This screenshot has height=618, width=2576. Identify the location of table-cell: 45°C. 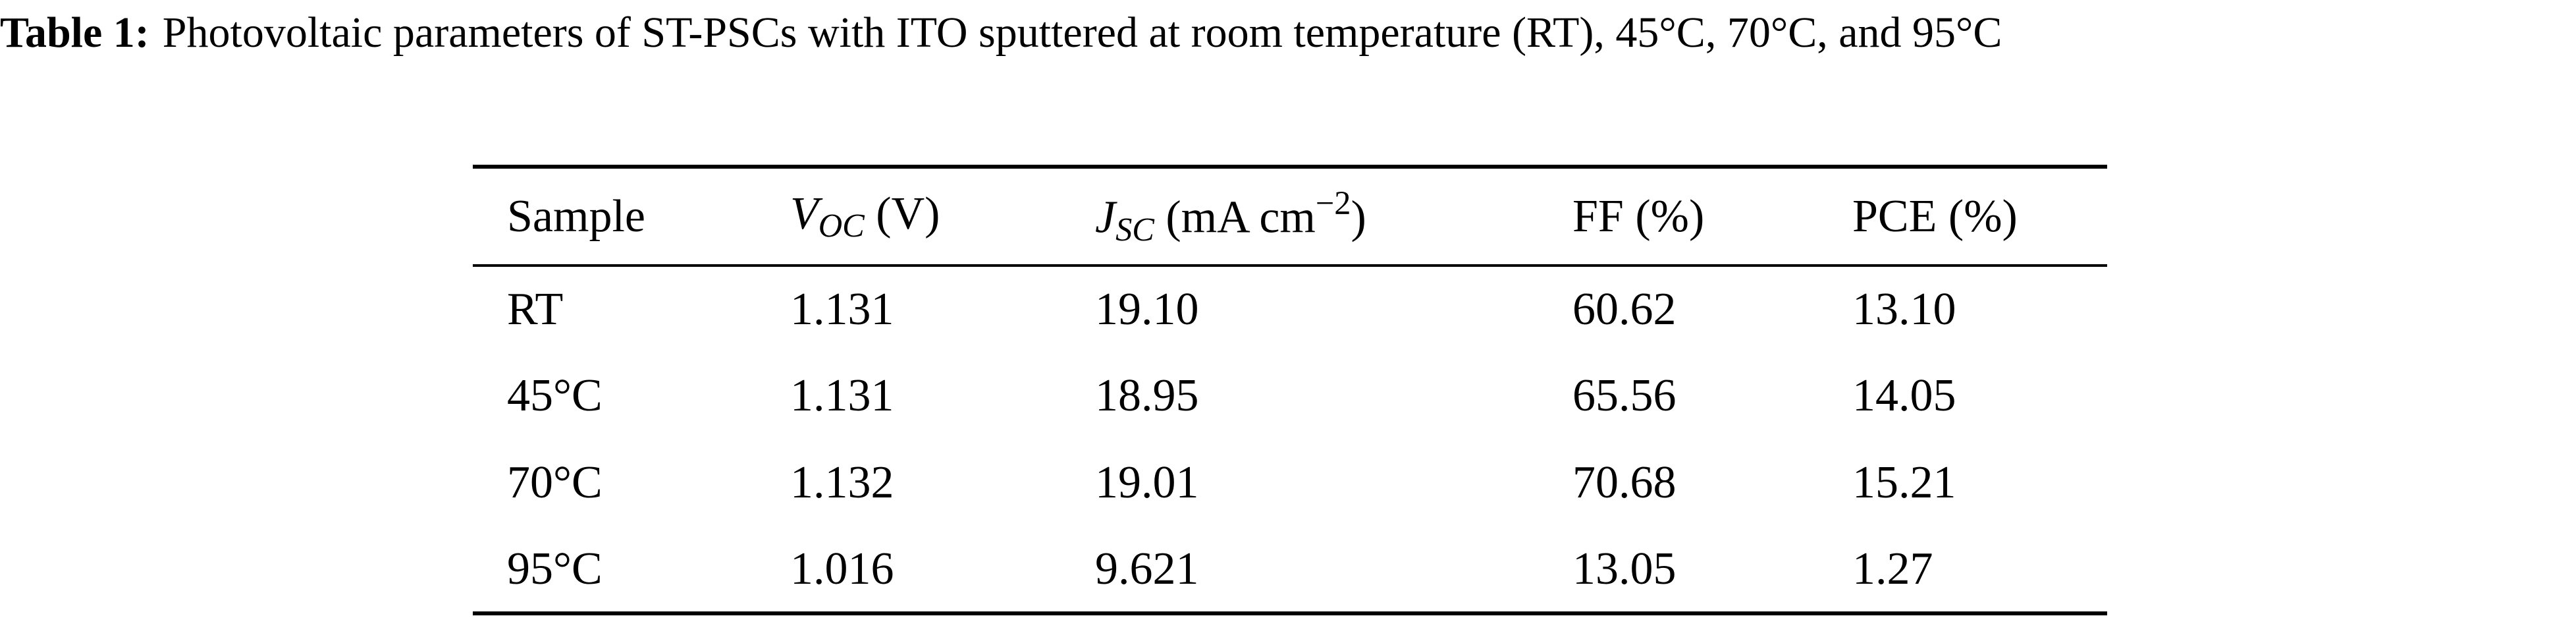
(555, 395).